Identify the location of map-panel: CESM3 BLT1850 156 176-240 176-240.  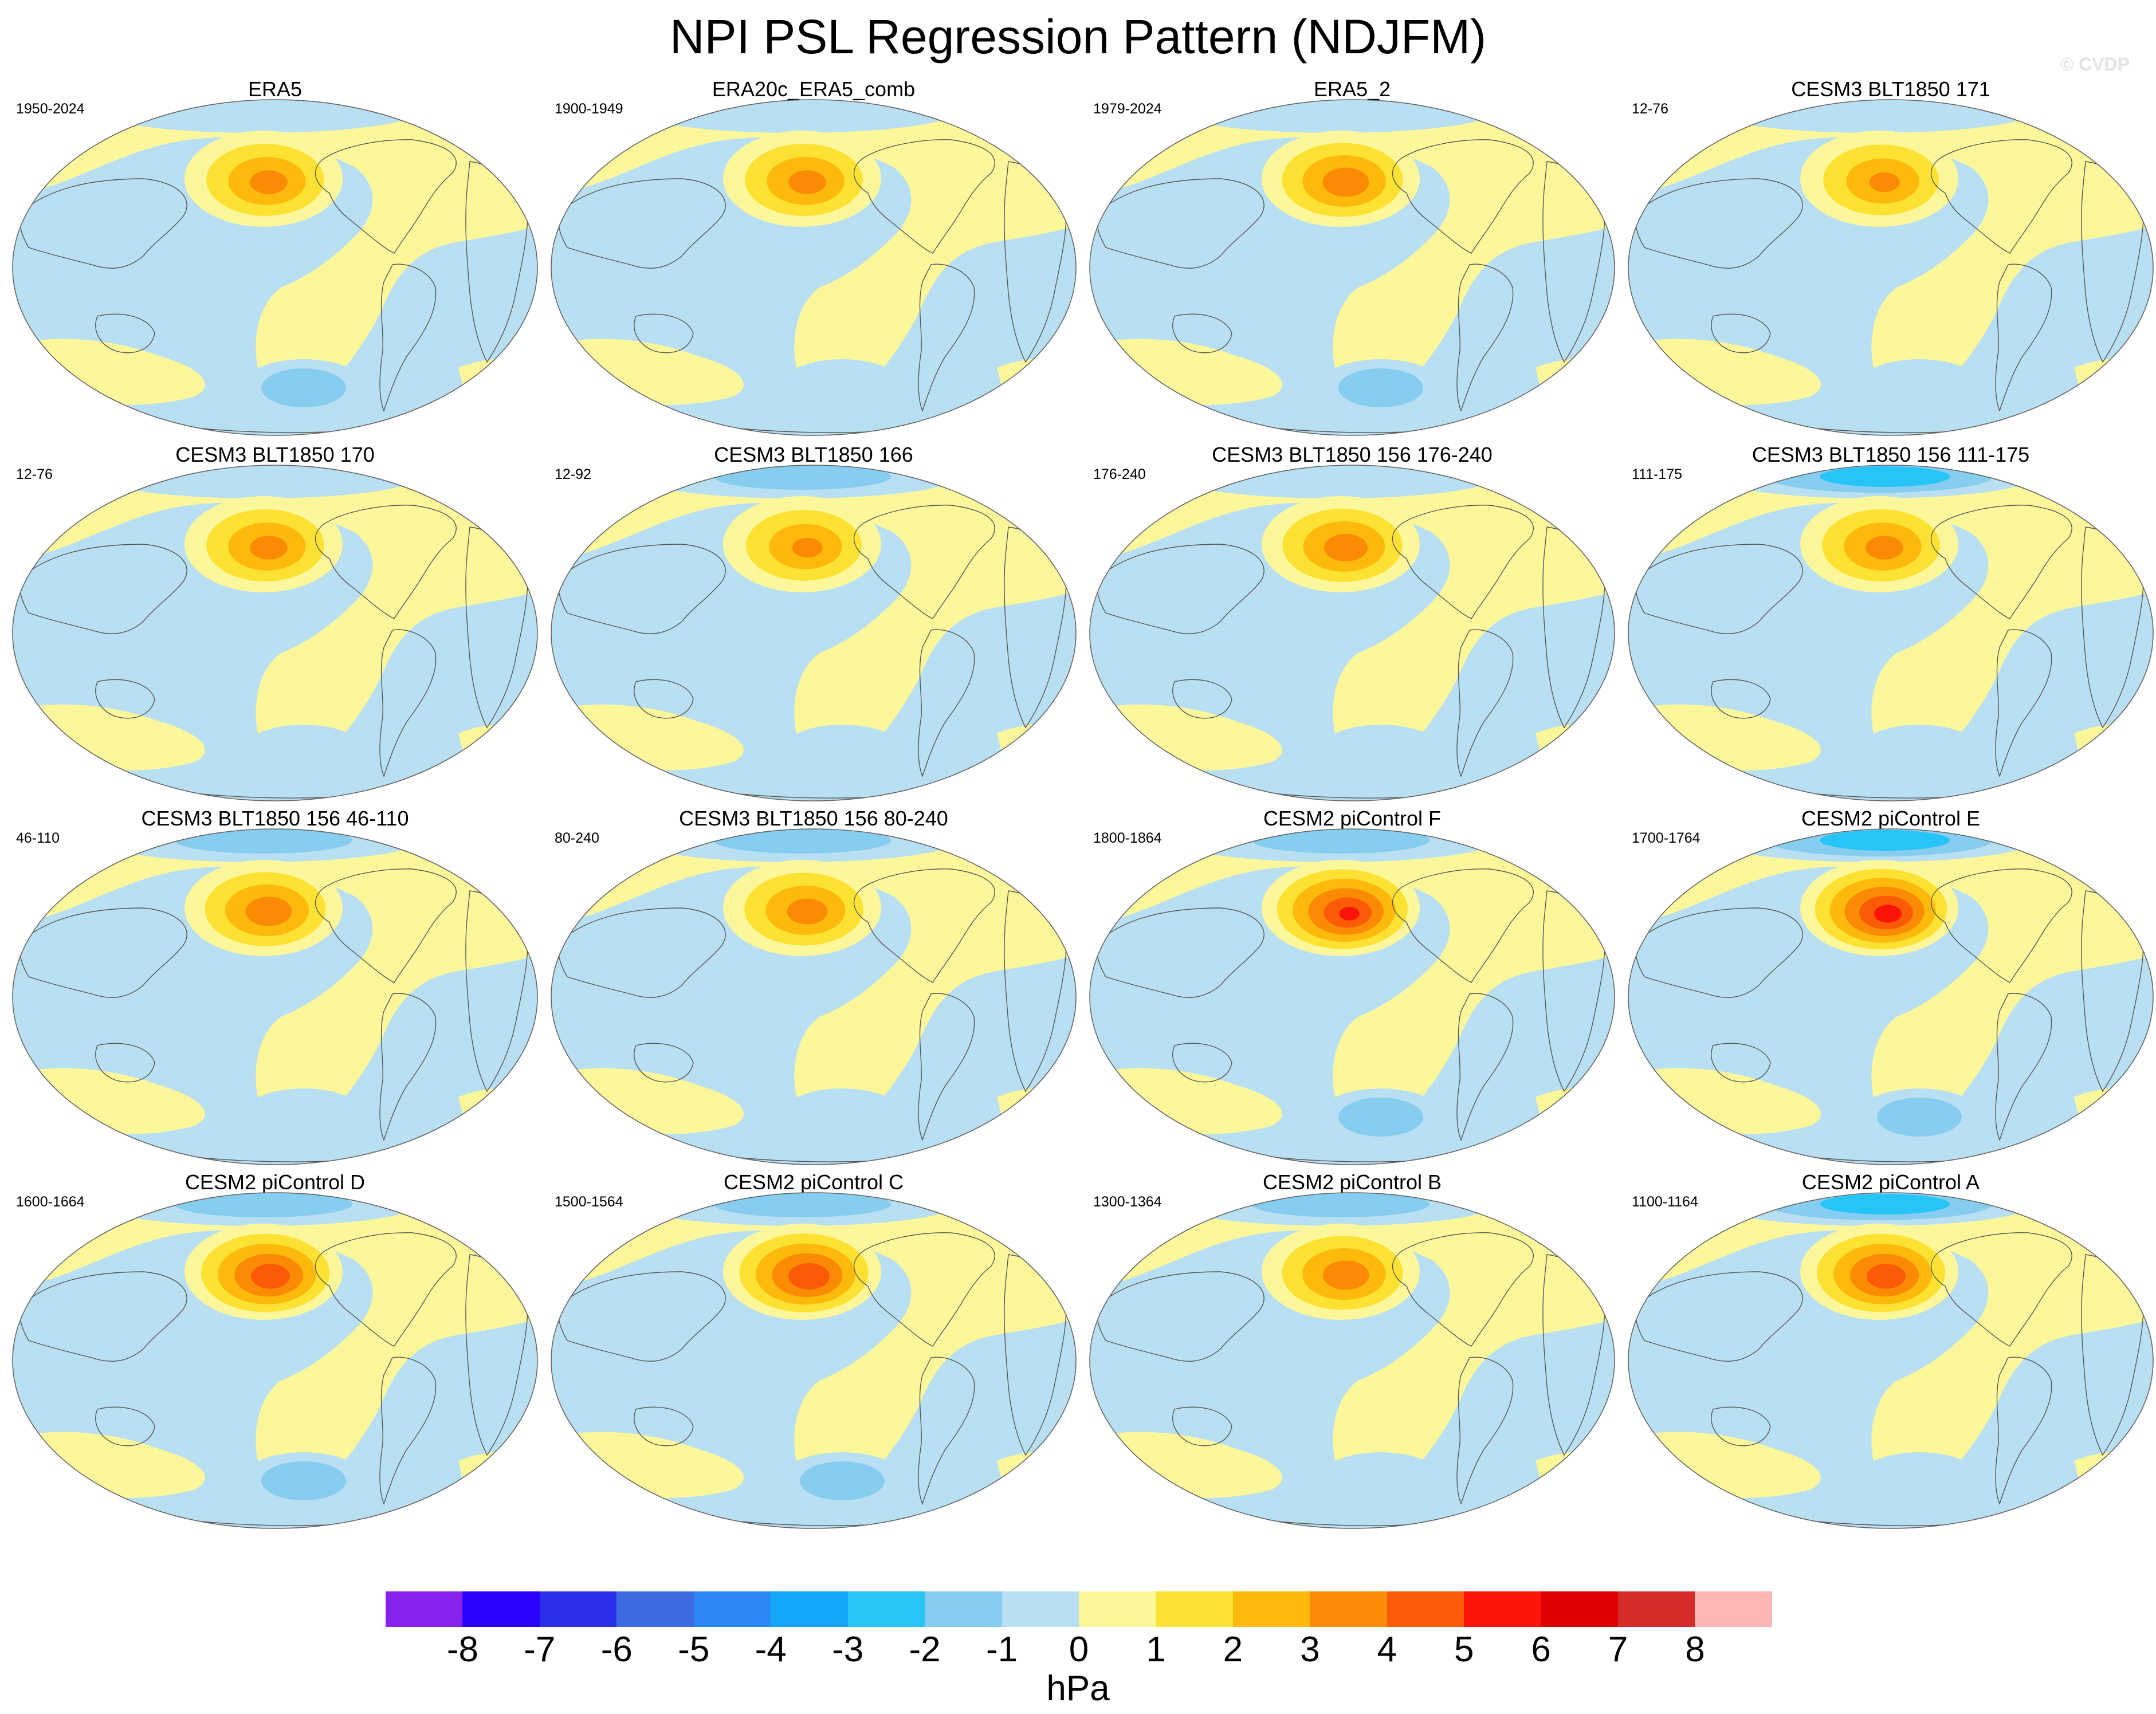
(1352, 624).